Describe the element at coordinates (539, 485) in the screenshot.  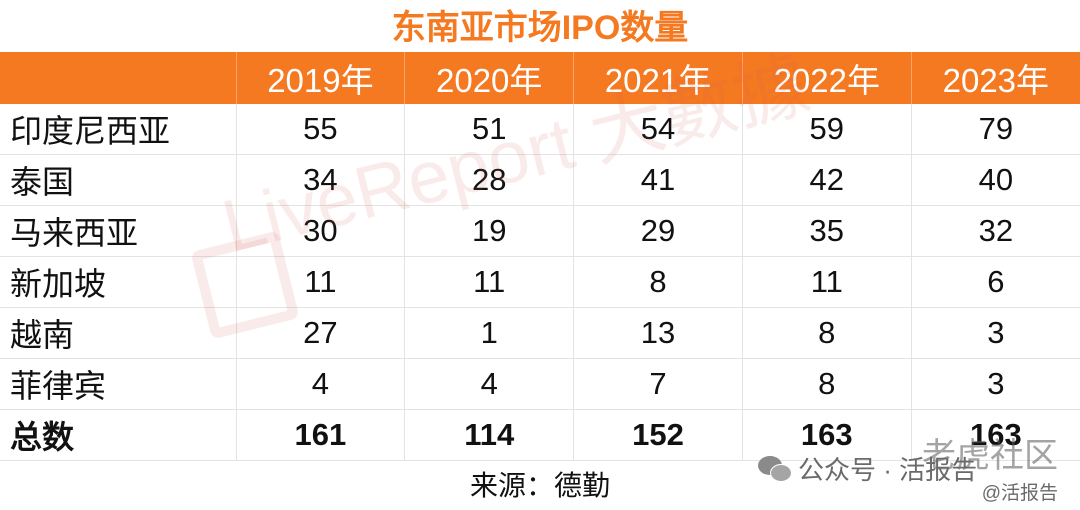
I see `source-note: 来源：德勤` at that location.